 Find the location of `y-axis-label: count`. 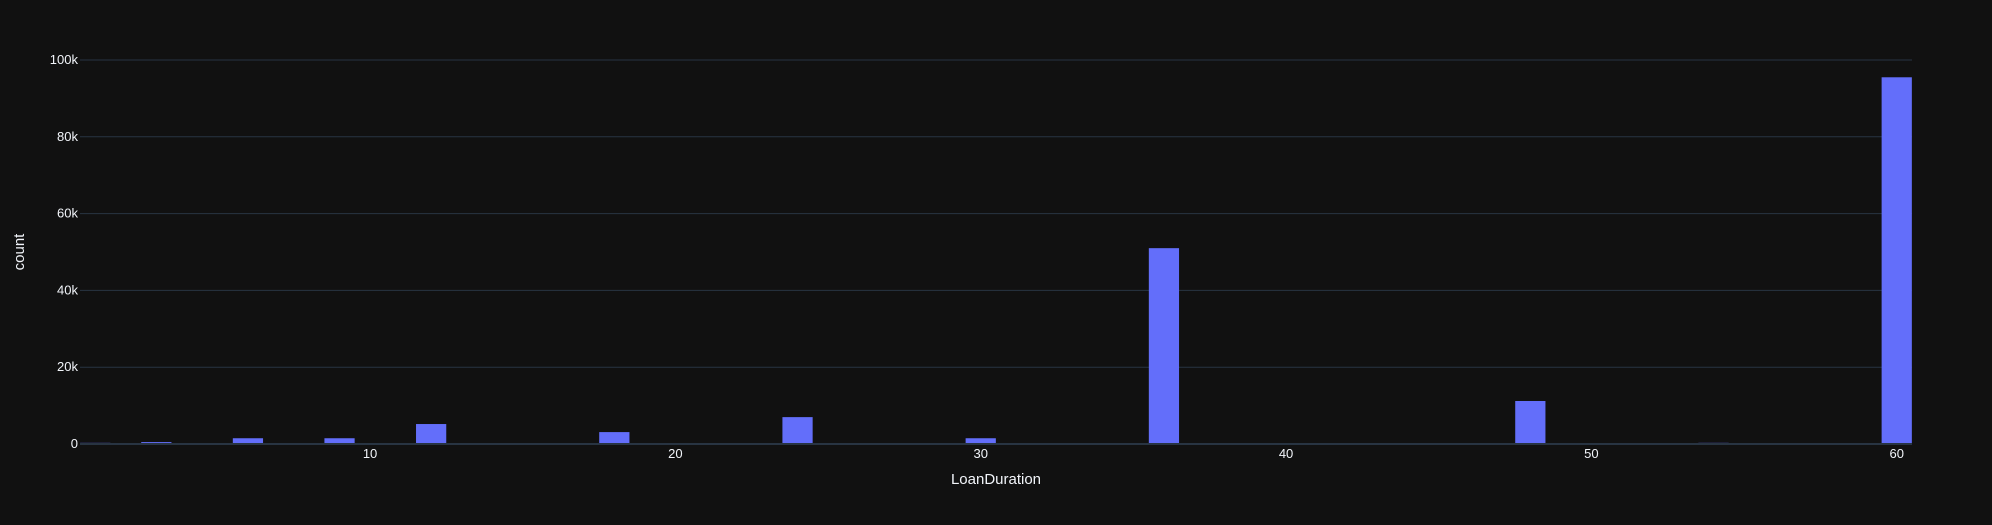

y-axis-label: count is located at coordinates (19, 252).